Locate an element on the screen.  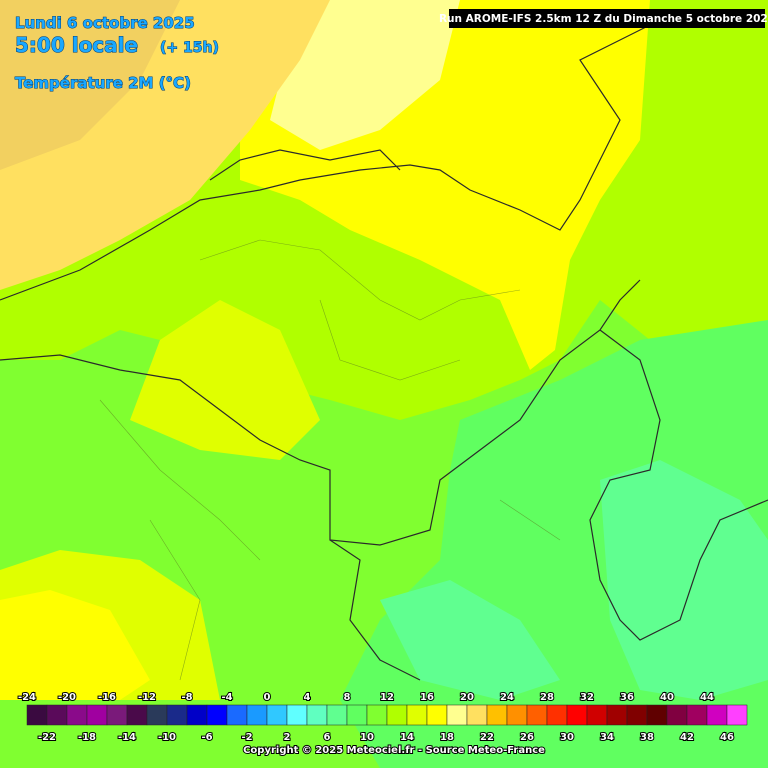
zone-coast is located at coordinates (365, 75).